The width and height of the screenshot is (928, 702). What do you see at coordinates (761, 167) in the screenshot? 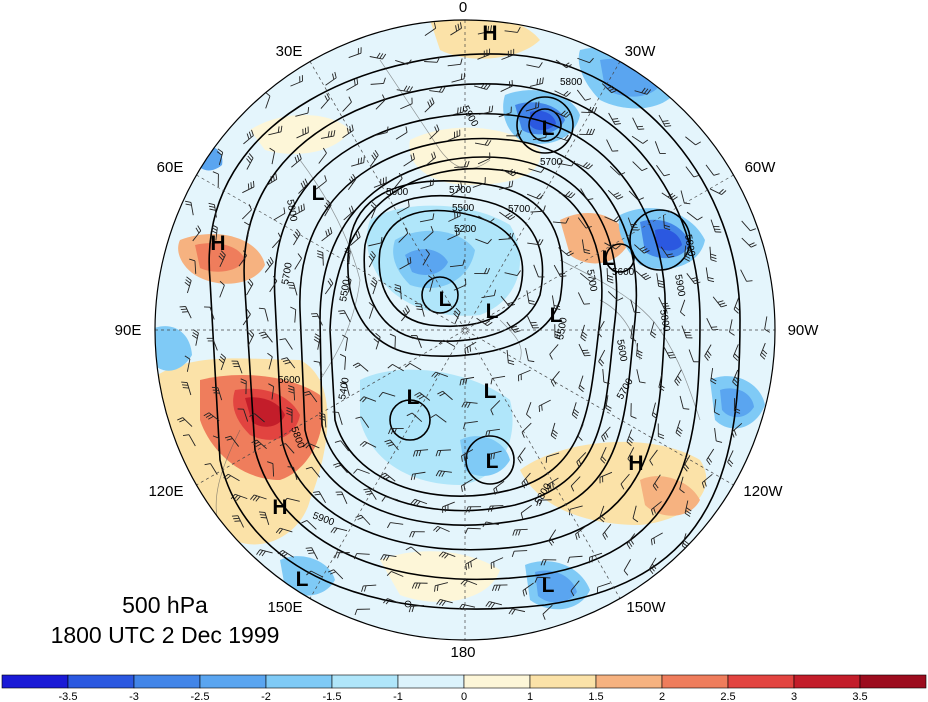
I see `lon-label-60w: 60W` at bounding box center [761, 167].